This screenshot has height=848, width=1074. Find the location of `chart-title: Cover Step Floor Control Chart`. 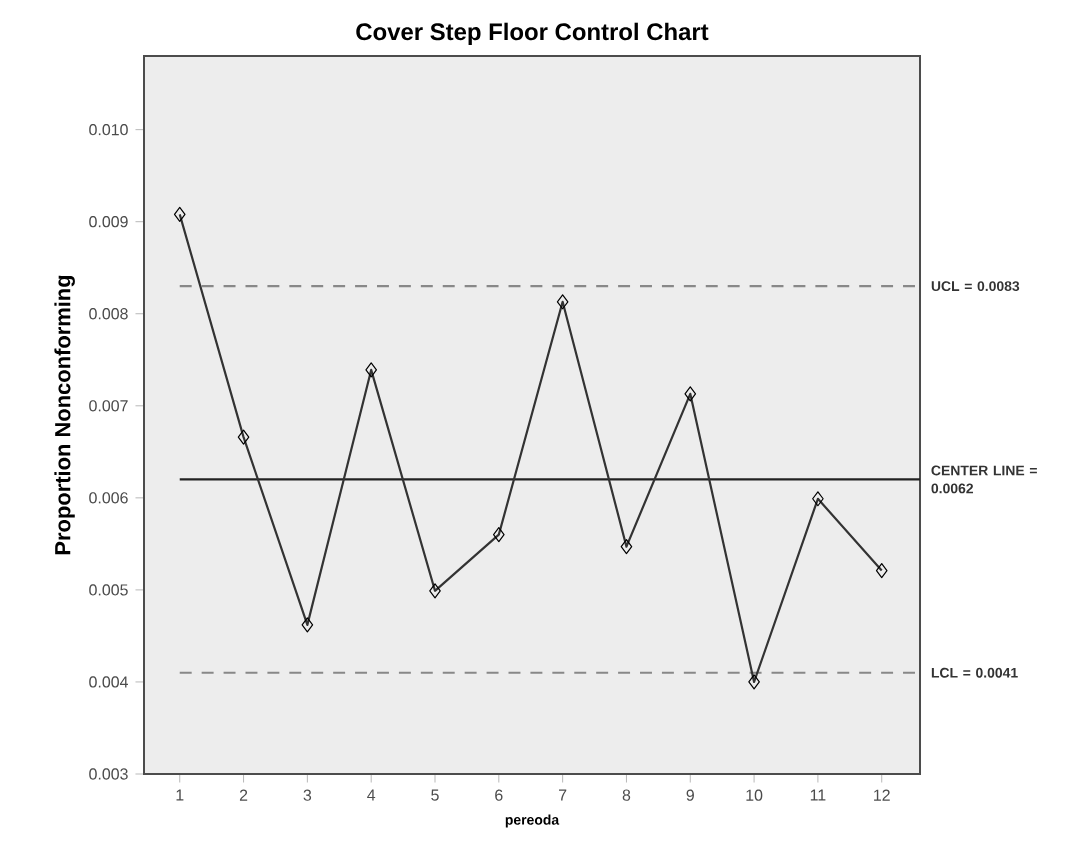

chart-title: Cover Step Floor Control Chart is located at coordinates (532, 33).